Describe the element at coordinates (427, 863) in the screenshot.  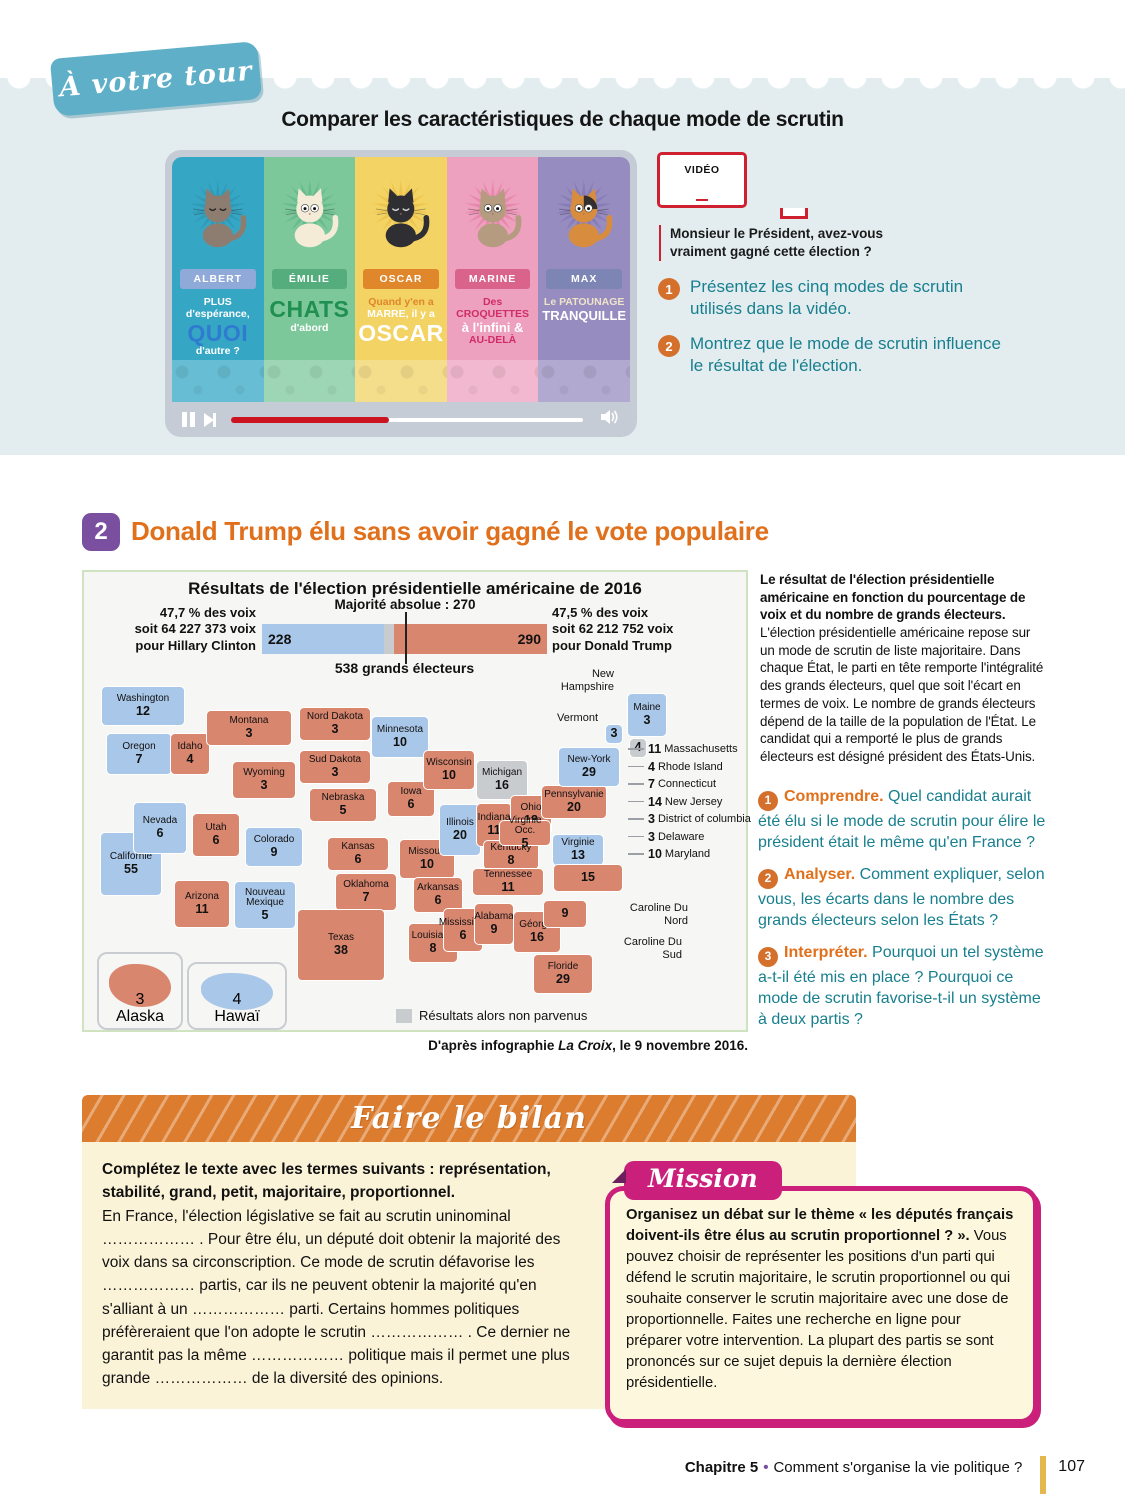
I see `state-votes: 10` at that location.